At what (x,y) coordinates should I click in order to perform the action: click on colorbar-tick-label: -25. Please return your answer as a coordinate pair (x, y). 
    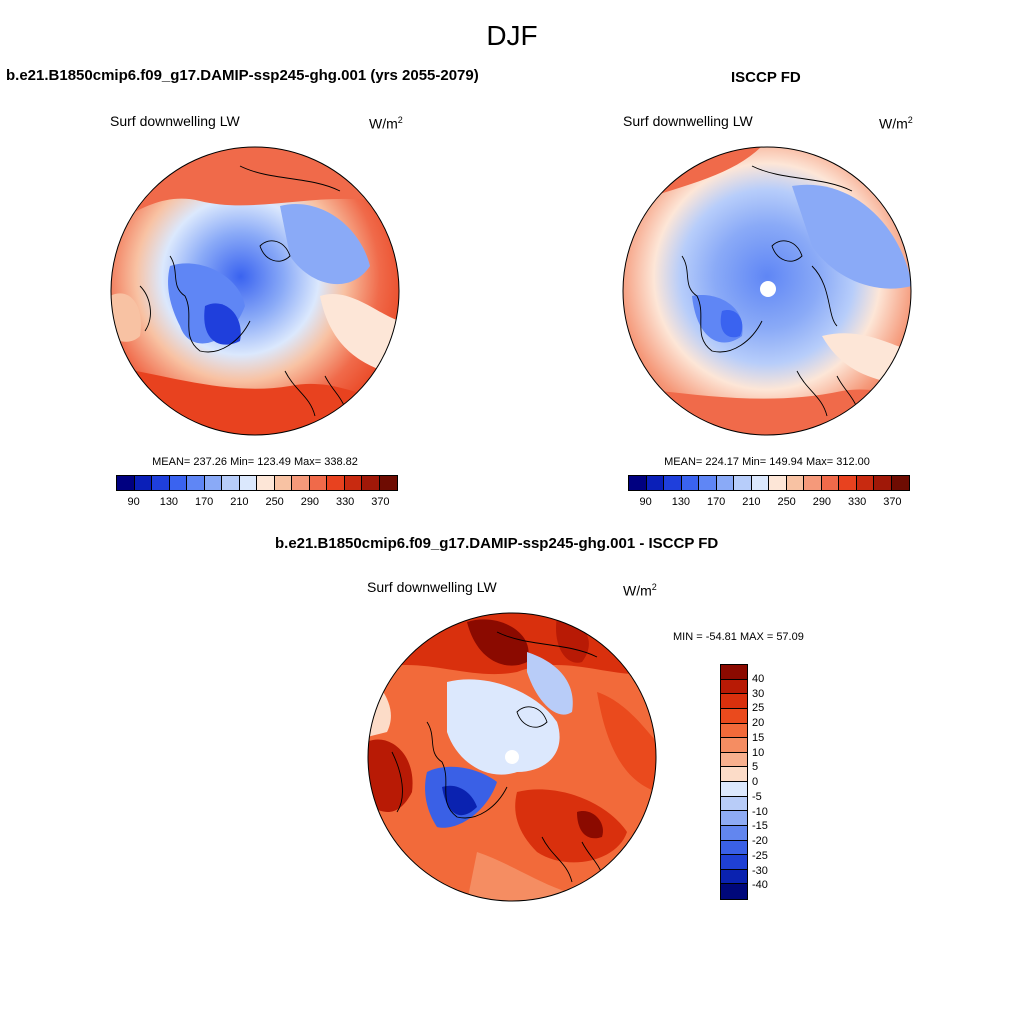
    Looking at the image, I should click on (760, 855).